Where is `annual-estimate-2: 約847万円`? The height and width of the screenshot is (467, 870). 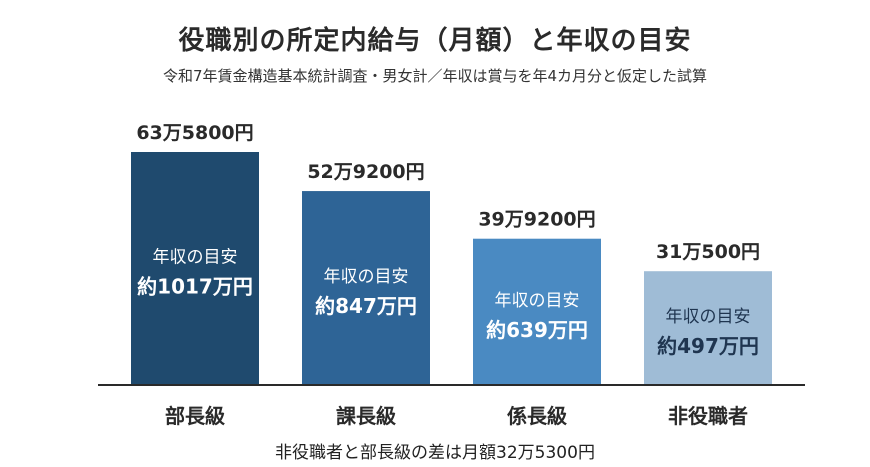
annual-estimate-2: 約847万円 is located at coordinates (366, 306).